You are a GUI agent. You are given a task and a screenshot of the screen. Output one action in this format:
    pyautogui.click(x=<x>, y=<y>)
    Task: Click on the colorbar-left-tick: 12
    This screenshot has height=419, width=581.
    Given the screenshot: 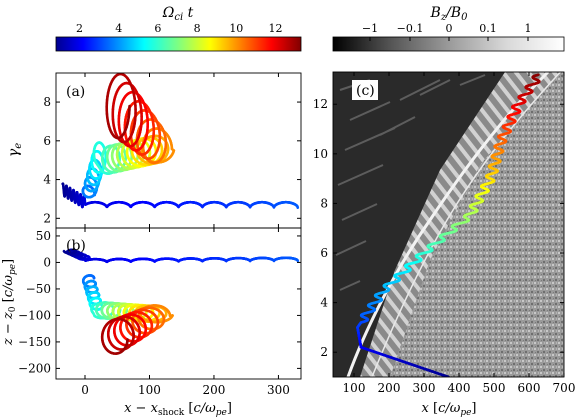 What is the action you would take?
    pyautogui.click(x=276, y=28)
    